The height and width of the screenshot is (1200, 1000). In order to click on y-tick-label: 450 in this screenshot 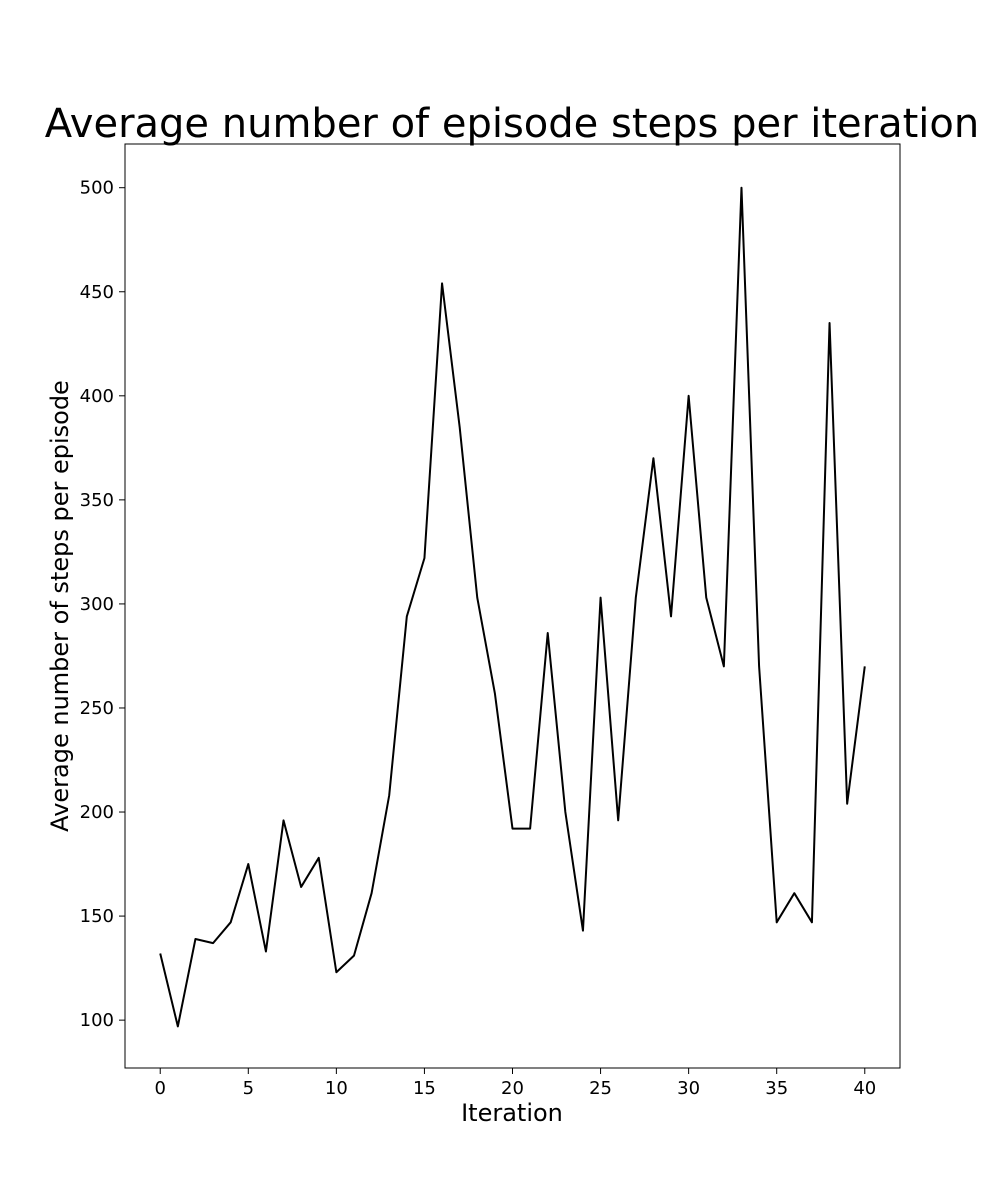, I will do `click(97, 292)`.